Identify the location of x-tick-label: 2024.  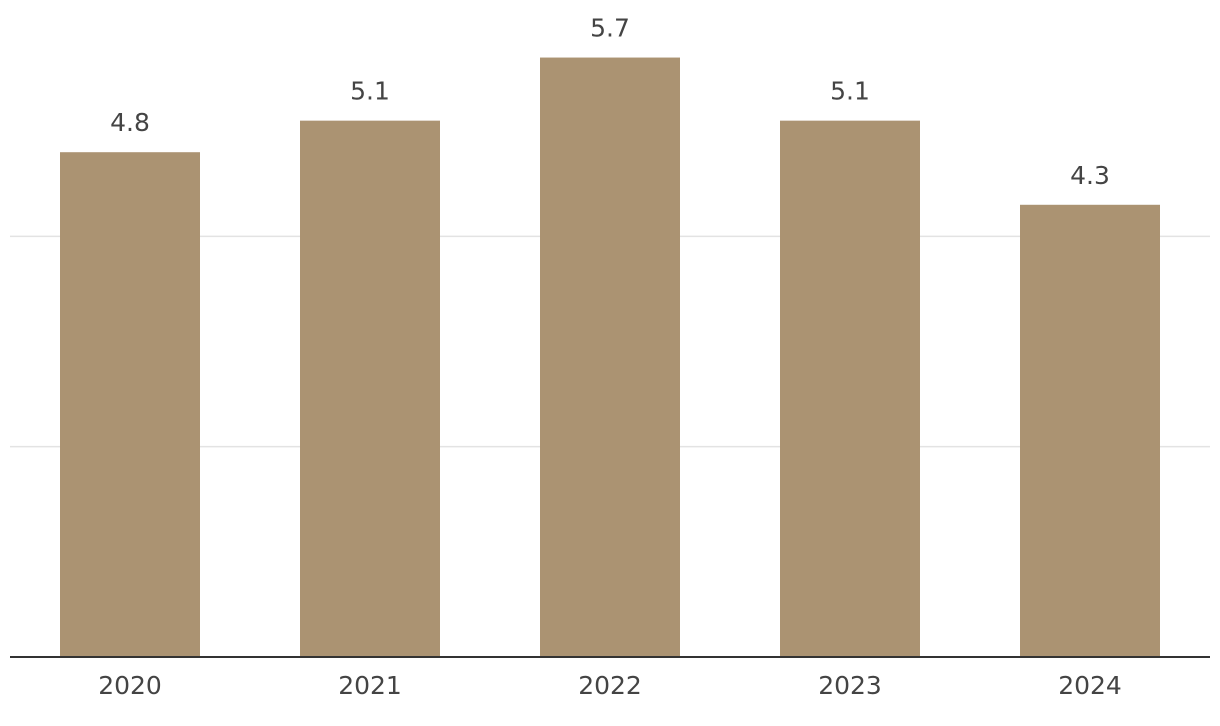
(1090, 685).